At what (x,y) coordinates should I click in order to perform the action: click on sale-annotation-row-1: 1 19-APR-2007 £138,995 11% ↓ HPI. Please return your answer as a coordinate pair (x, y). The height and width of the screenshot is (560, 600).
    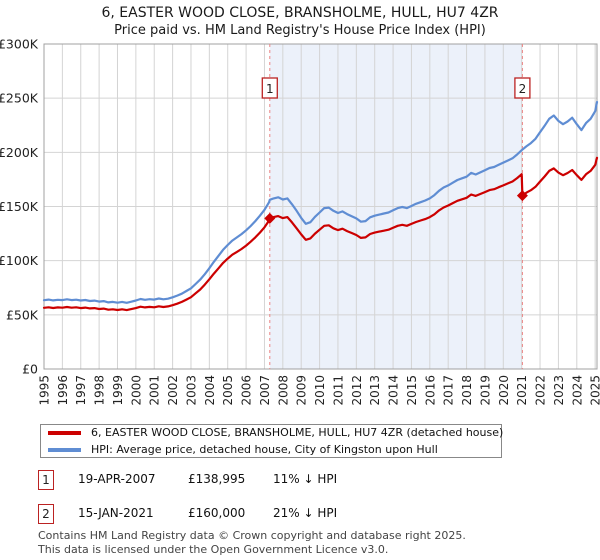
    Looking at the image, I should click on (318, 480).